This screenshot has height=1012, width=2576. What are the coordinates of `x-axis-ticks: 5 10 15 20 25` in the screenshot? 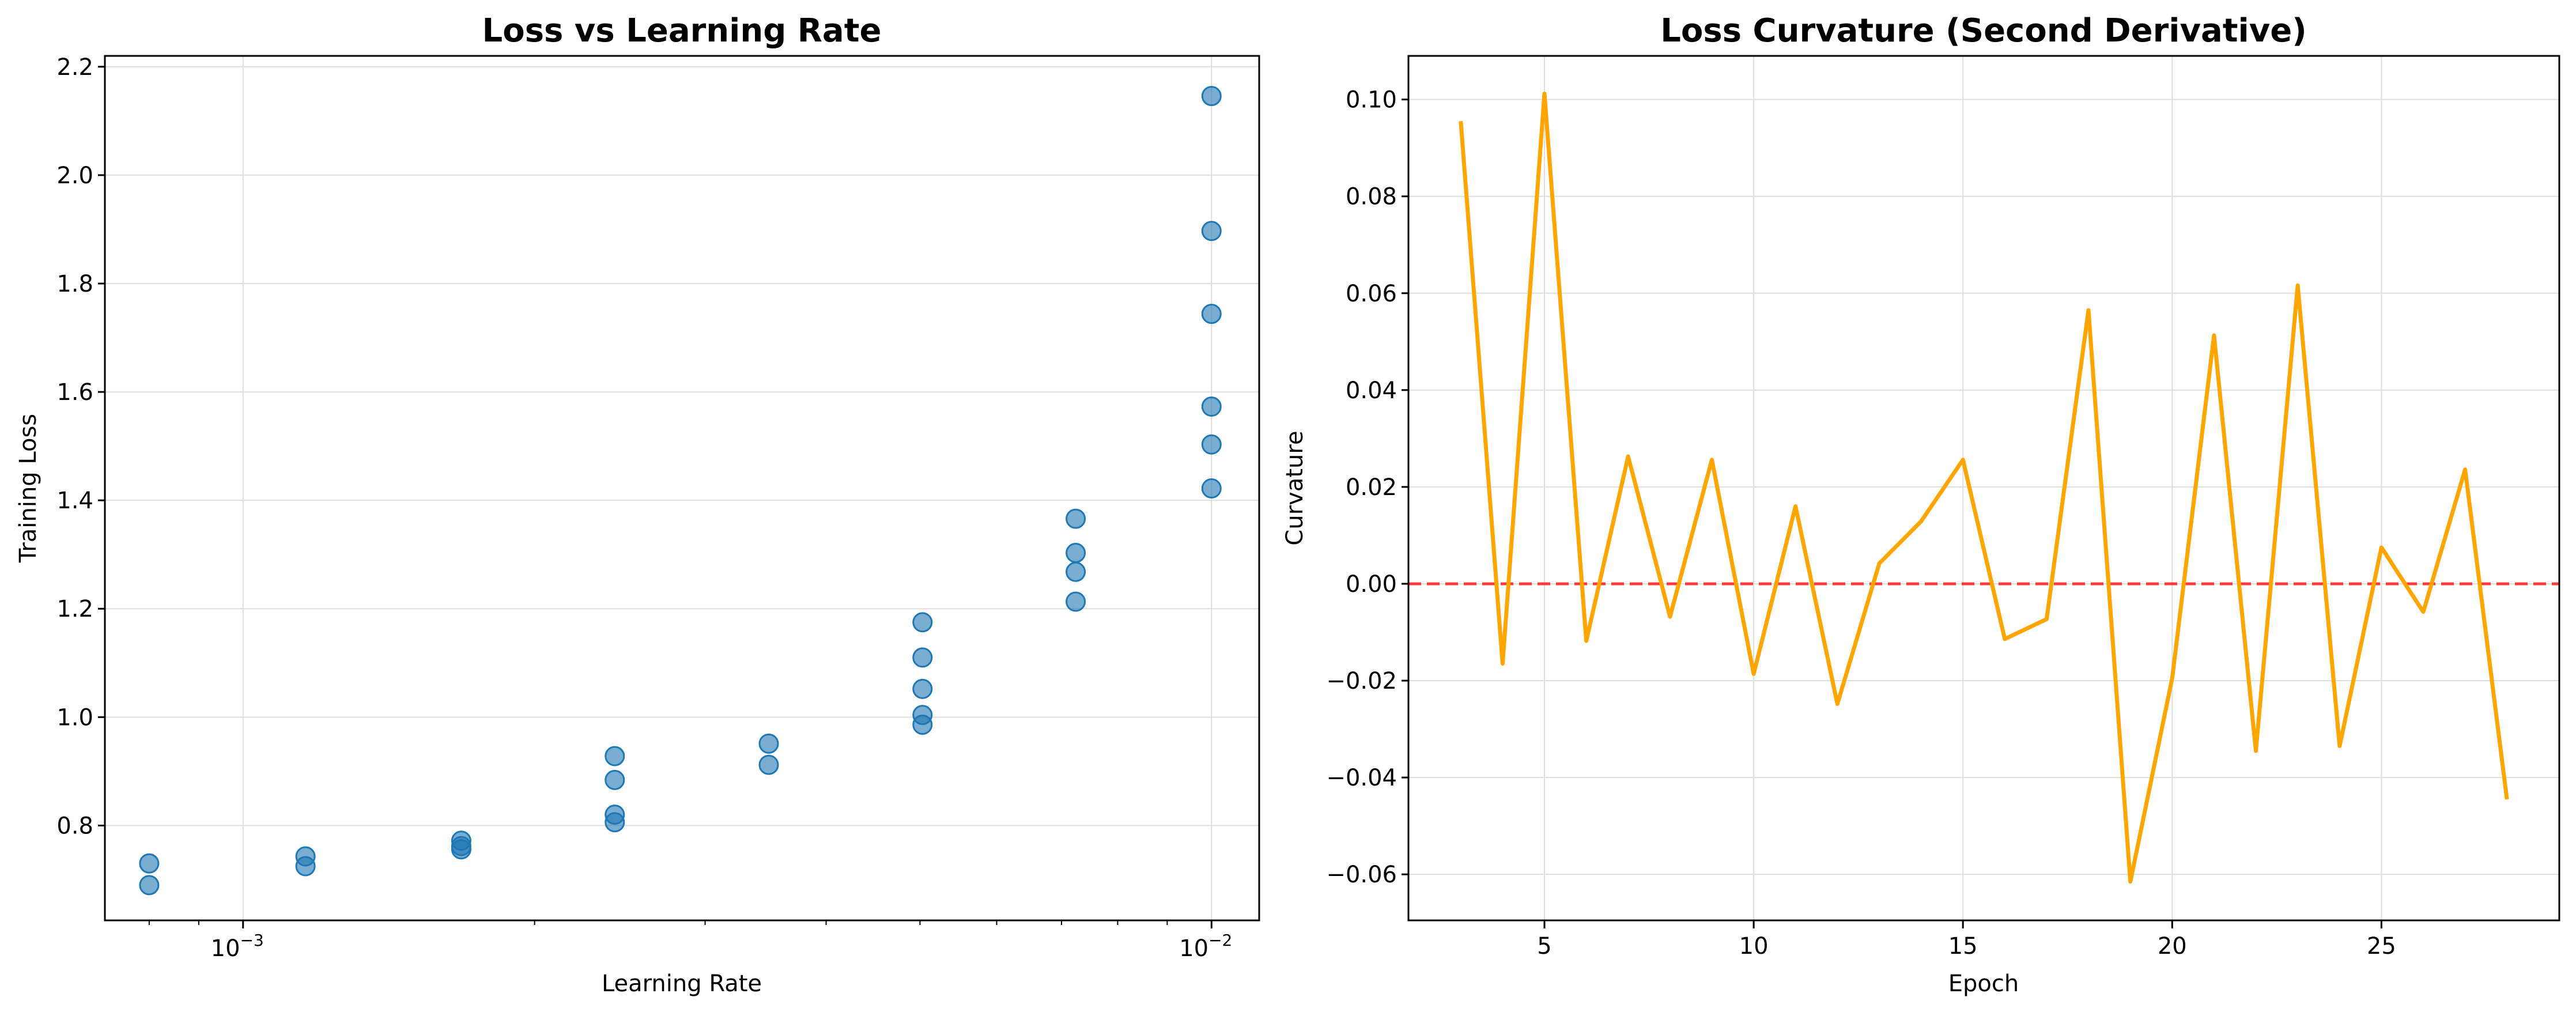 It's located at (1966, 940).